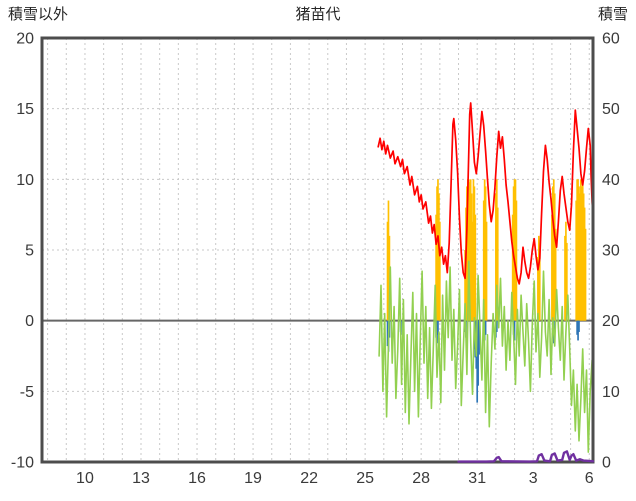  What do you see at coordinates (485, 356) in the screenshot?
I see `green-line` at bounding box center [485, 356].